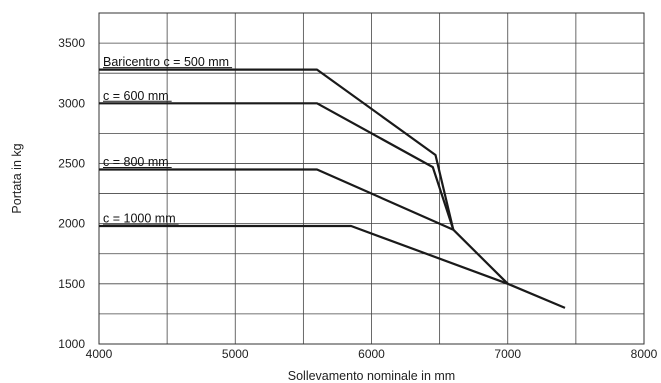  What do you see at coordinates (71, 43) in the screenshot?
I see `y-tick-label: 3500` at bounding box center [71, 43].